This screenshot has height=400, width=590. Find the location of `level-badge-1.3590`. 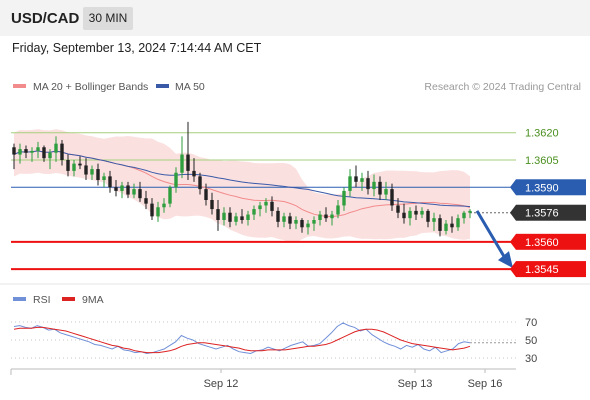

level-badge-1.3590 is located at coordinates (551, 187).